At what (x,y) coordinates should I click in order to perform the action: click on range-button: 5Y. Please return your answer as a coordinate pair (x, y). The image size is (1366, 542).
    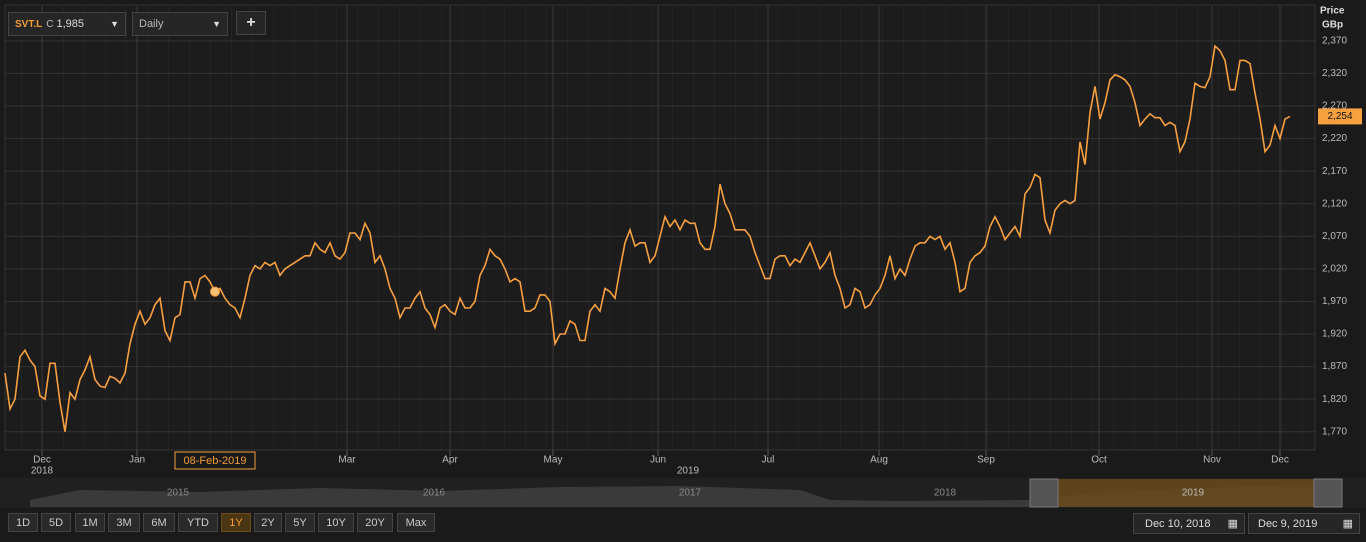
    Looking at the image, I should click on (300, 522).